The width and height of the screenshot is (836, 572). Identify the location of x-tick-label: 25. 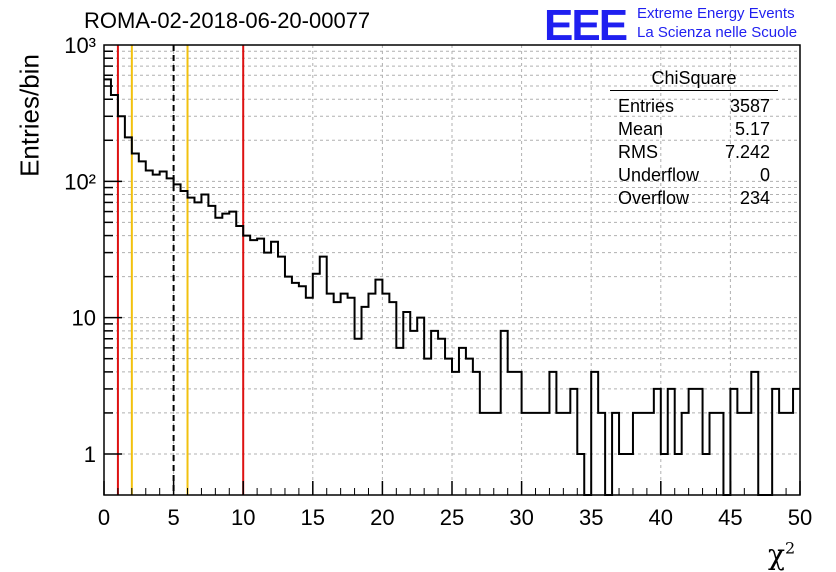
(452, 517).